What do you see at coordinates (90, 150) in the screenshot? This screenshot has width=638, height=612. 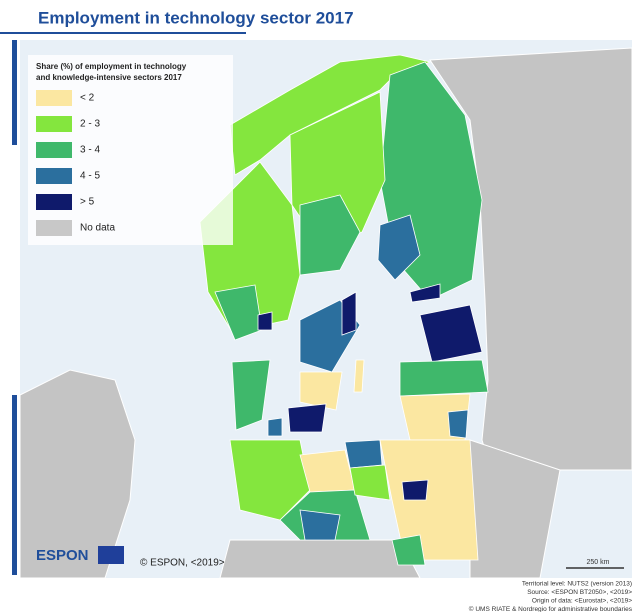 I see `legend-label: 3 - 4` at bounding box center [90, 150].